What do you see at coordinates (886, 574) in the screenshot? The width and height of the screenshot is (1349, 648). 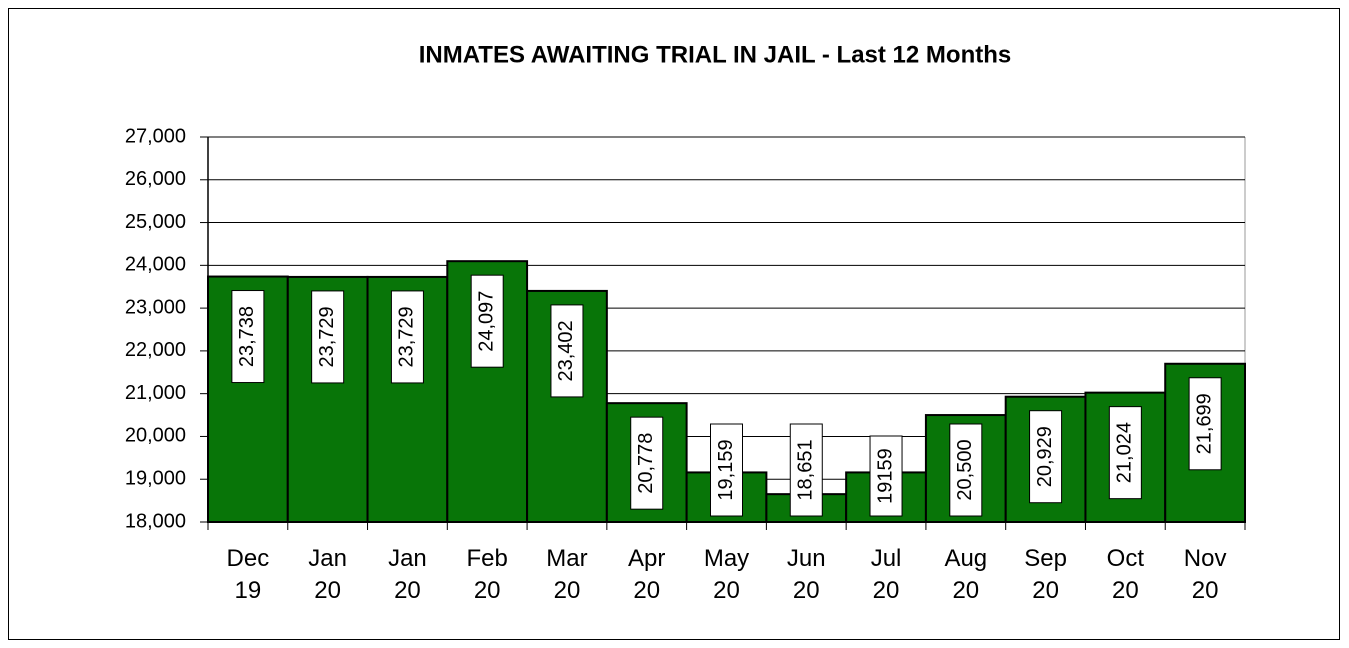 I see `x-tick-label: Jul 20` at bounding box center [886, 574].